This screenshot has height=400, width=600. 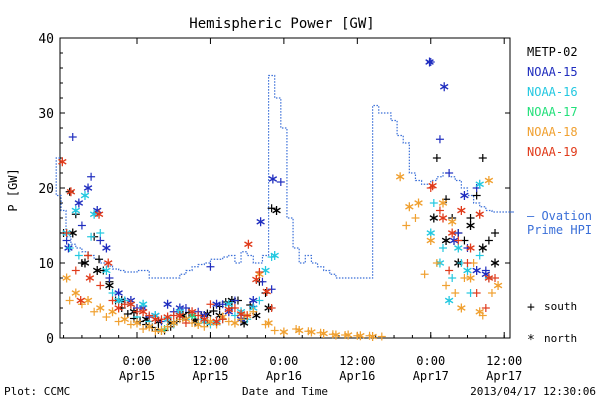 I want to click on legend-entry: NOAA-17, so click(x=552, y=112).